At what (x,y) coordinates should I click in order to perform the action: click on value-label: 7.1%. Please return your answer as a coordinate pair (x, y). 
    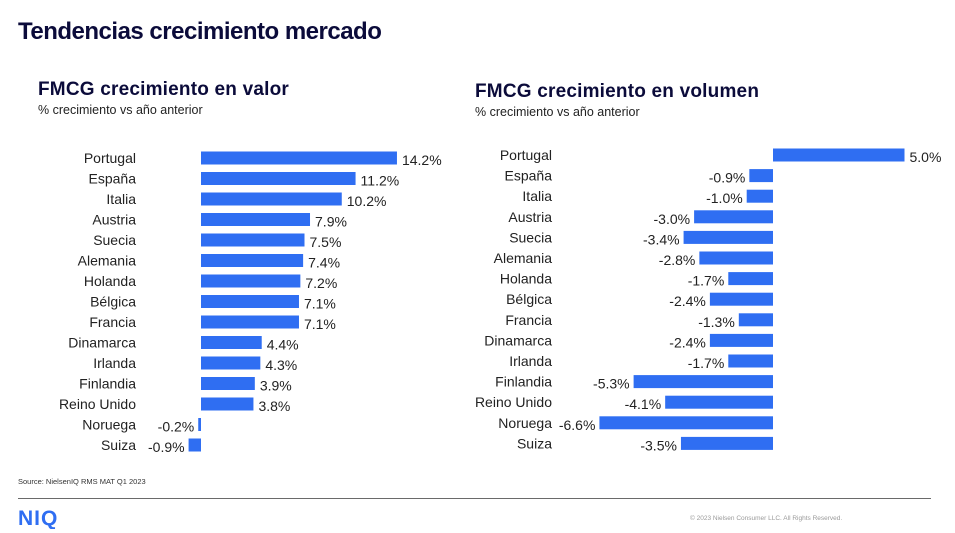
    Looking at the image, I should click on (320, 324).